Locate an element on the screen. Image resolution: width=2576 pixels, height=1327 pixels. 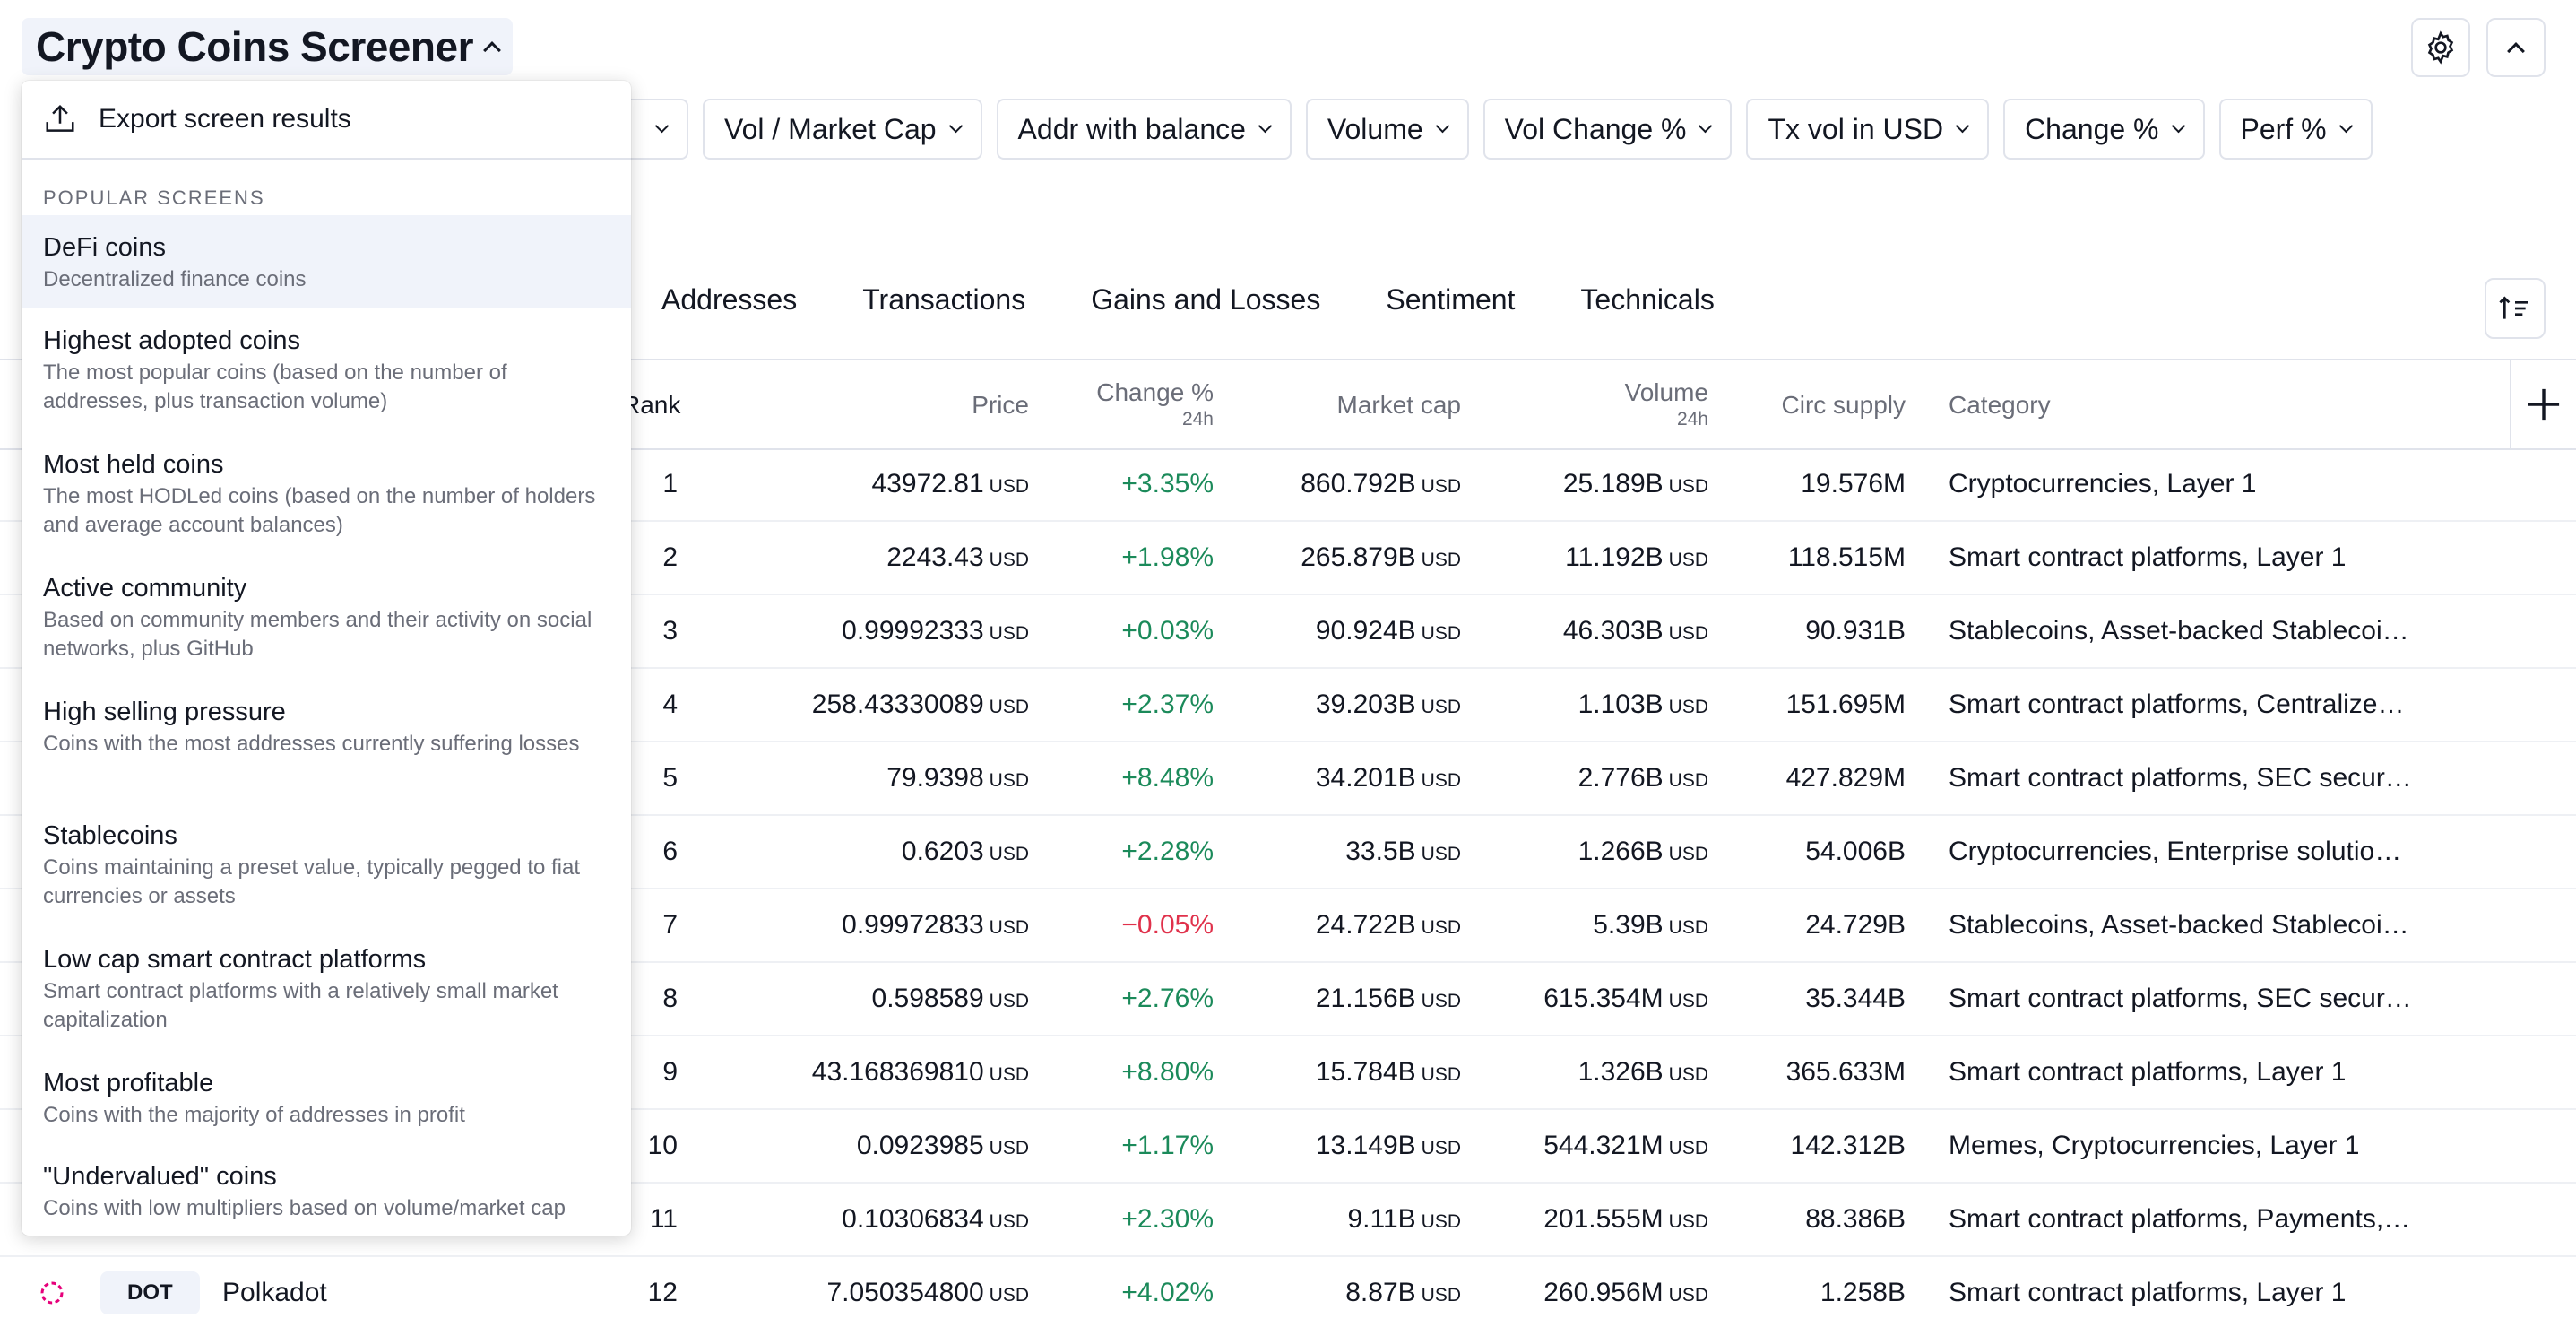
column-rank: Rank is located at coordinates (651, 405).